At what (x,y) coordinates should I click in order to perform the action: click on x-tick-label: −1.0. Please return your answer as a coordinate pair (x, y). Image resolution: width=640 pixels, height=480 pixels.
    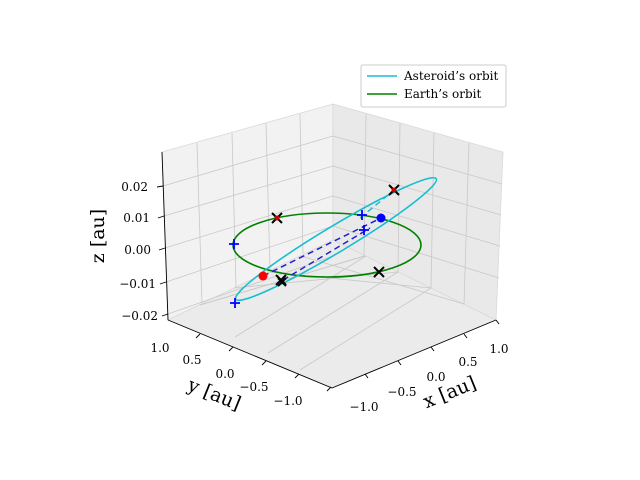
    Looking at the image, I should click on (363, 407).